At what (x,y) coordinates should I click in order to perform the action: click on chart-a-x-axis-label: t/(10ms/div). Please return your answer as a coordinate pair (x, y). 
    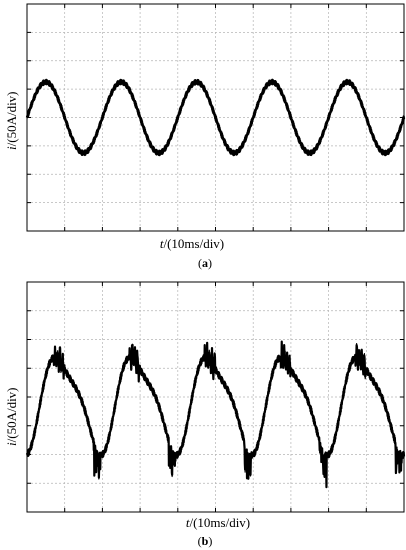
    Looking at the image, I should click on (192, 243).